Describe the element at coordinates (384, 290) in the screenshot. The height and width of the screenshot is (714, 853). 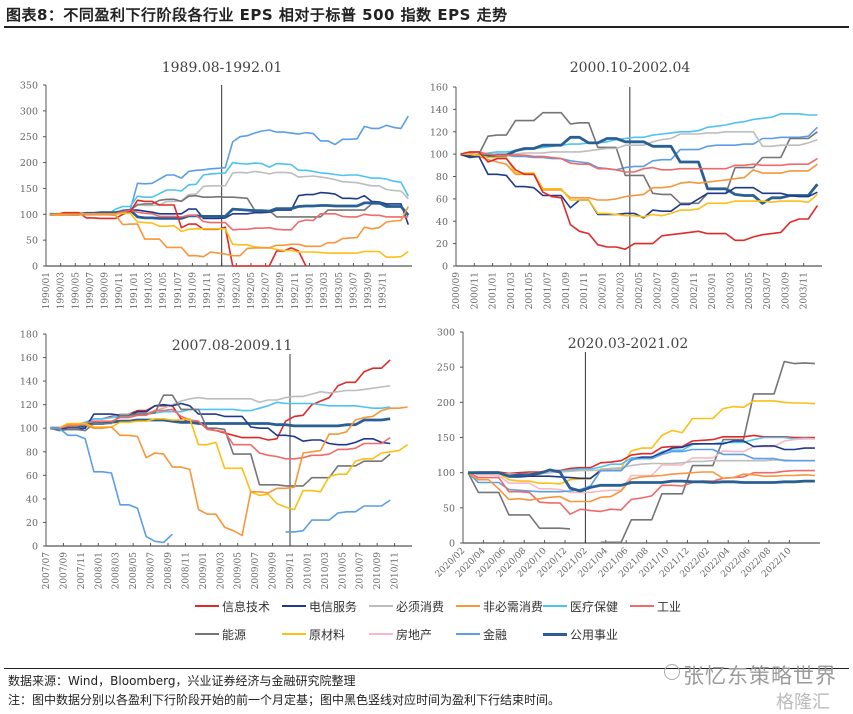
I see `x-tick-label: 1993/11` at that location.